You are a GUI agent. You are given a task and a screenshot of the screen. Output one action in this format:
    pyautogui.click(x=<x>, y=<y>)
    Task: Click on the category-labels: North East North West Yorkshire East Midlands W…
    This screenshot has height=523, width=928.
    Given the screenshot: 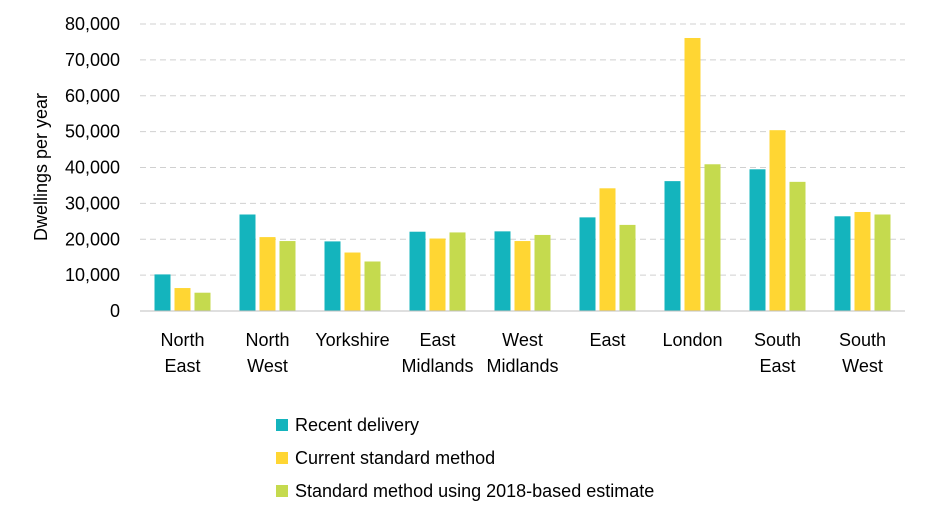 What is the action you would take?
    pyautogui.click(x=523, y=353)
    